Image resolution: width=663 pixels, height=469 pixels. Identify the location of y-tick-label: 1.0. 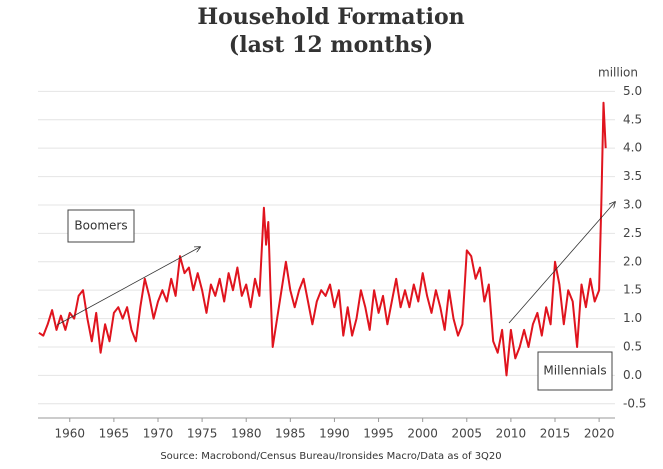
(632, 318).